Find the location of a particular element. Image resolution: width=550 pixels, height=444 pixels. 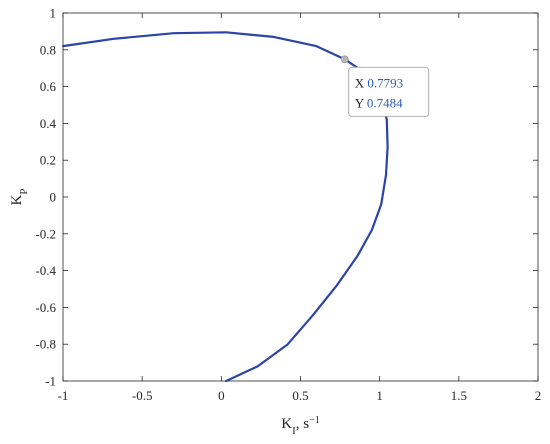

x-axis-label-superscript: −1 is located at coordinates (314, 420).